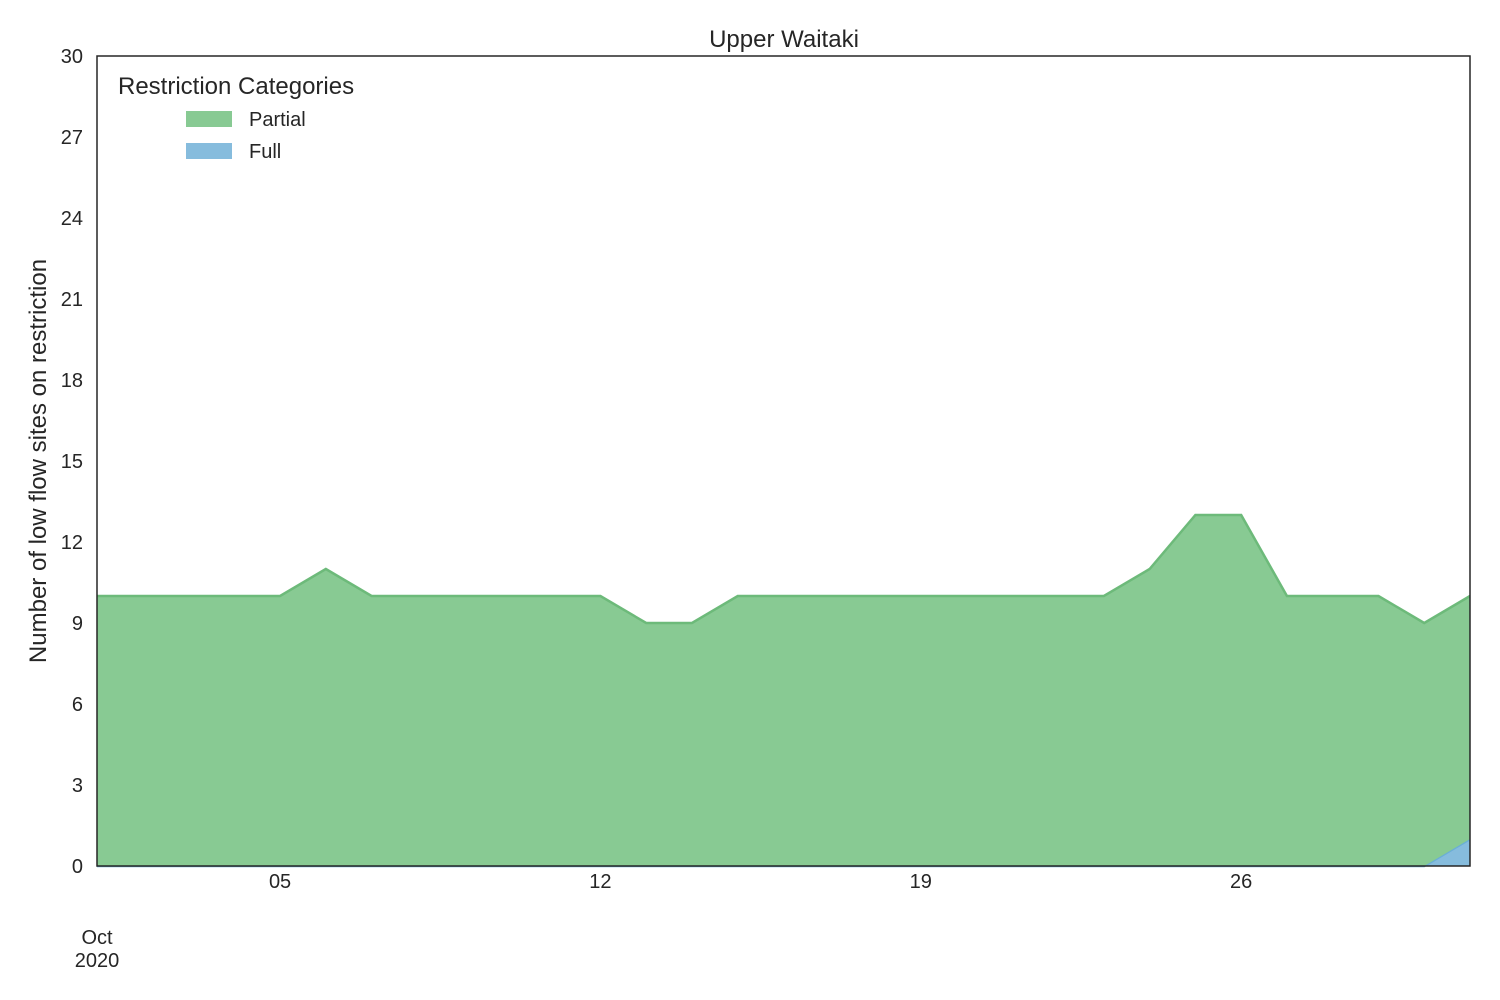 The height and width of the screenshot is (1000, 1500). I want to click on y-tick-label: 30, so click(72, 57).